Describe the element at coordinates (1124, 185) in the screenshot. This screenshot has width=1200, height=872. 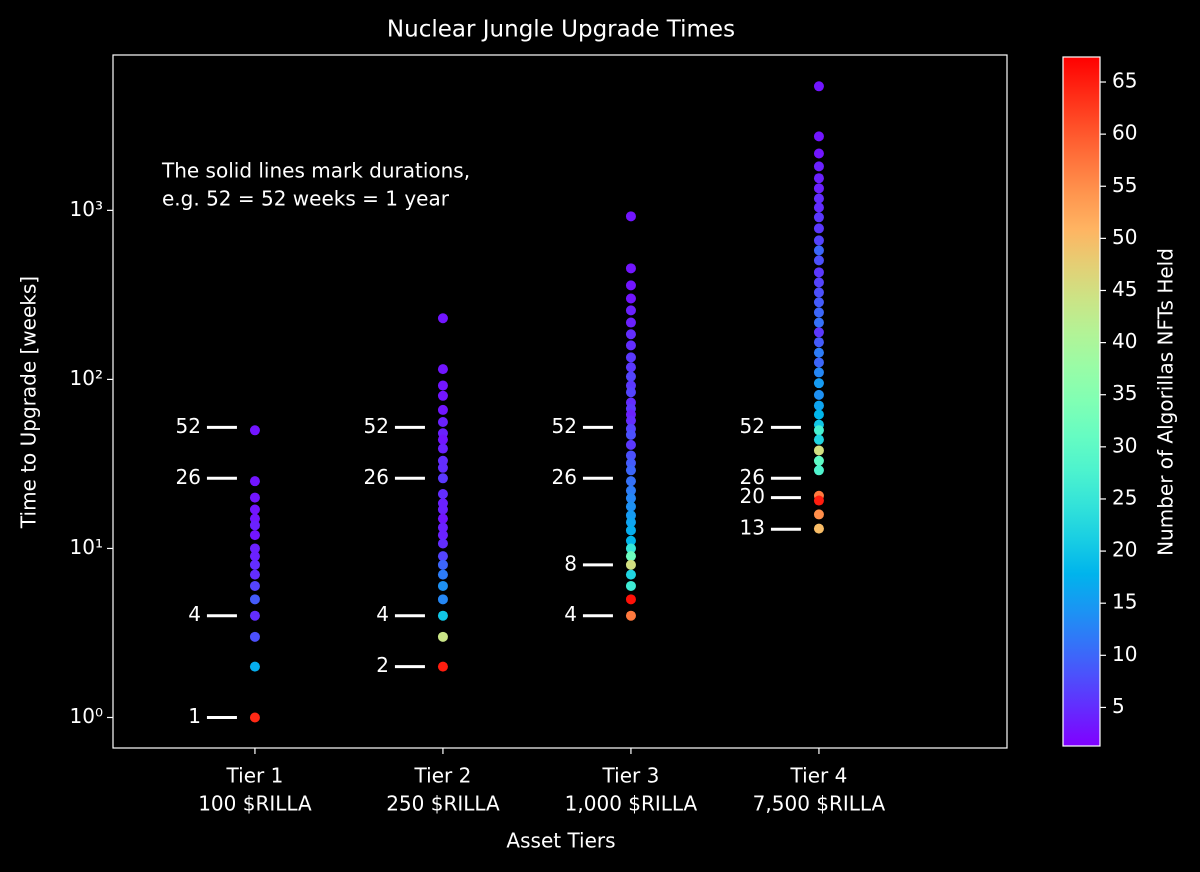
I see `colorbar-tick-label: 55` at that location.